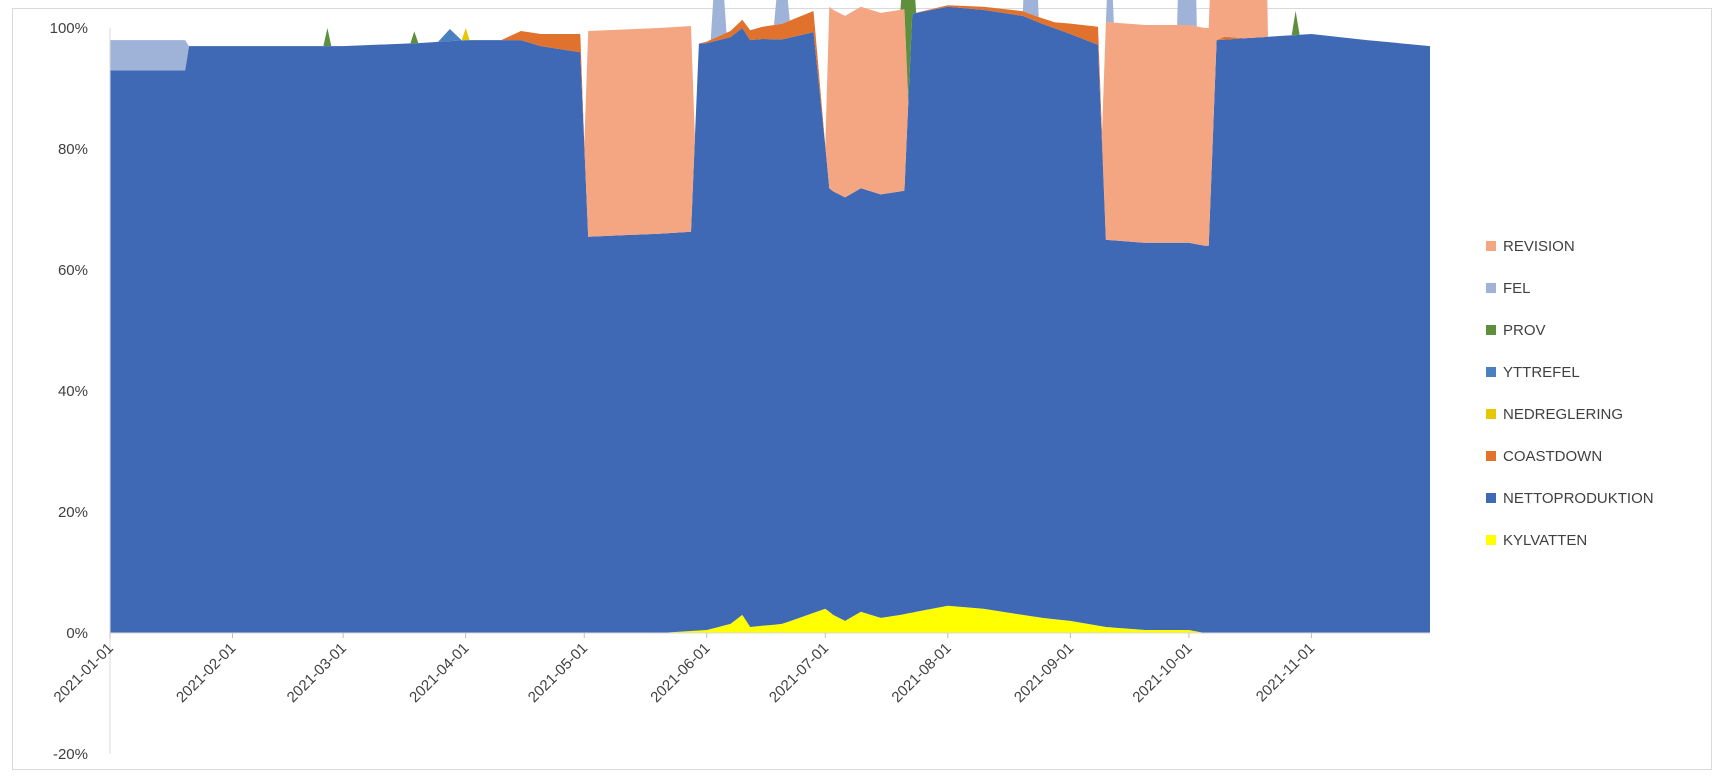 The height and width of the screenshot is (777, 1723). What do you see at coordinates (1524, 330) in the screenshot?
I see `legend-label-prov: PROV` at bounding box center [1524, 330].